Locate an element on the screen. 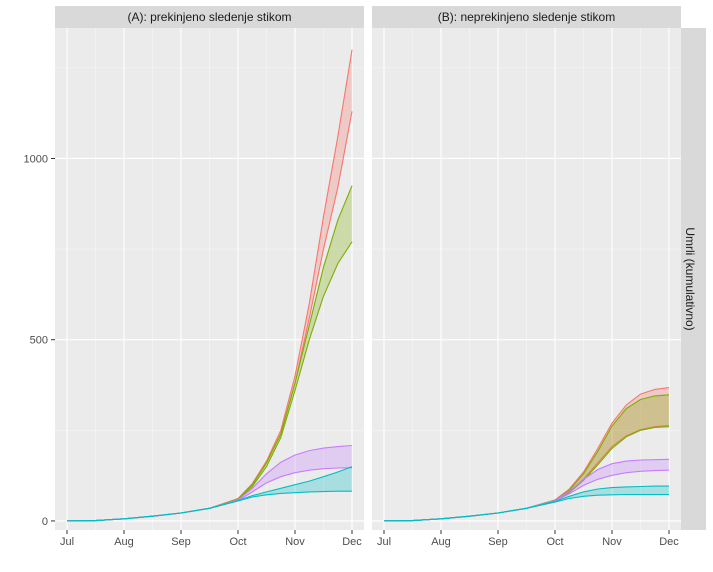  y-tick-label: 0 is located at coordinates (45, 522).